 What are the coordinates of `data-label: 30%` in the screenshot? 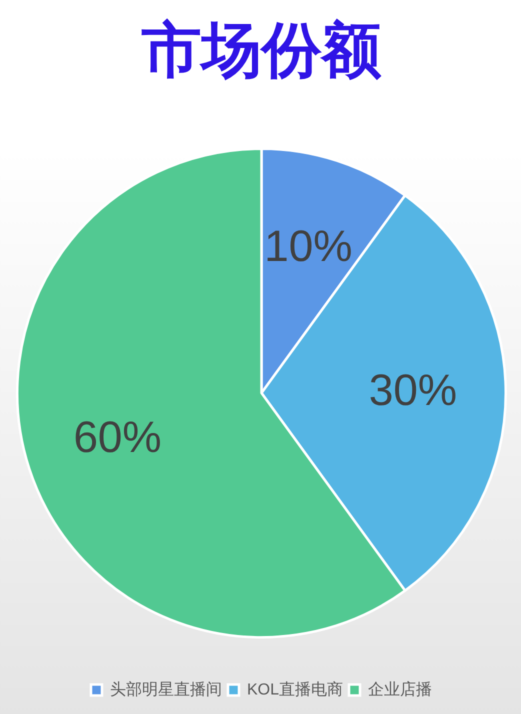 It's located at (412, 391).